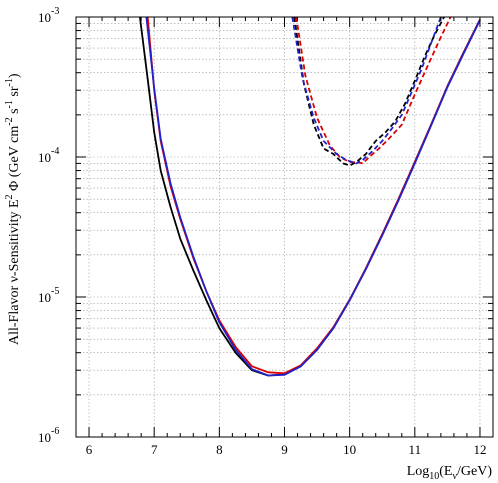 This screenshot has width=498, height=483. What do you see at coordinates (474, 471) in the screenshot?
I see `x-axis-label-rest: /GeV)` at bounding box center [474, 471].